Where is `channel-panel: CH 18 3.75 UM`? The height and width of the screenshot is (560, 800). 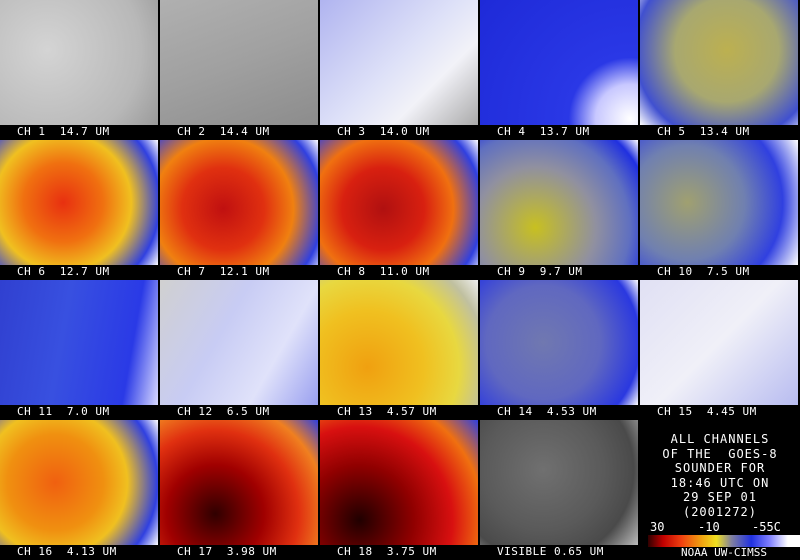
channel-panel: CH 18 3.75 UM is located at coordinates (400, 490).